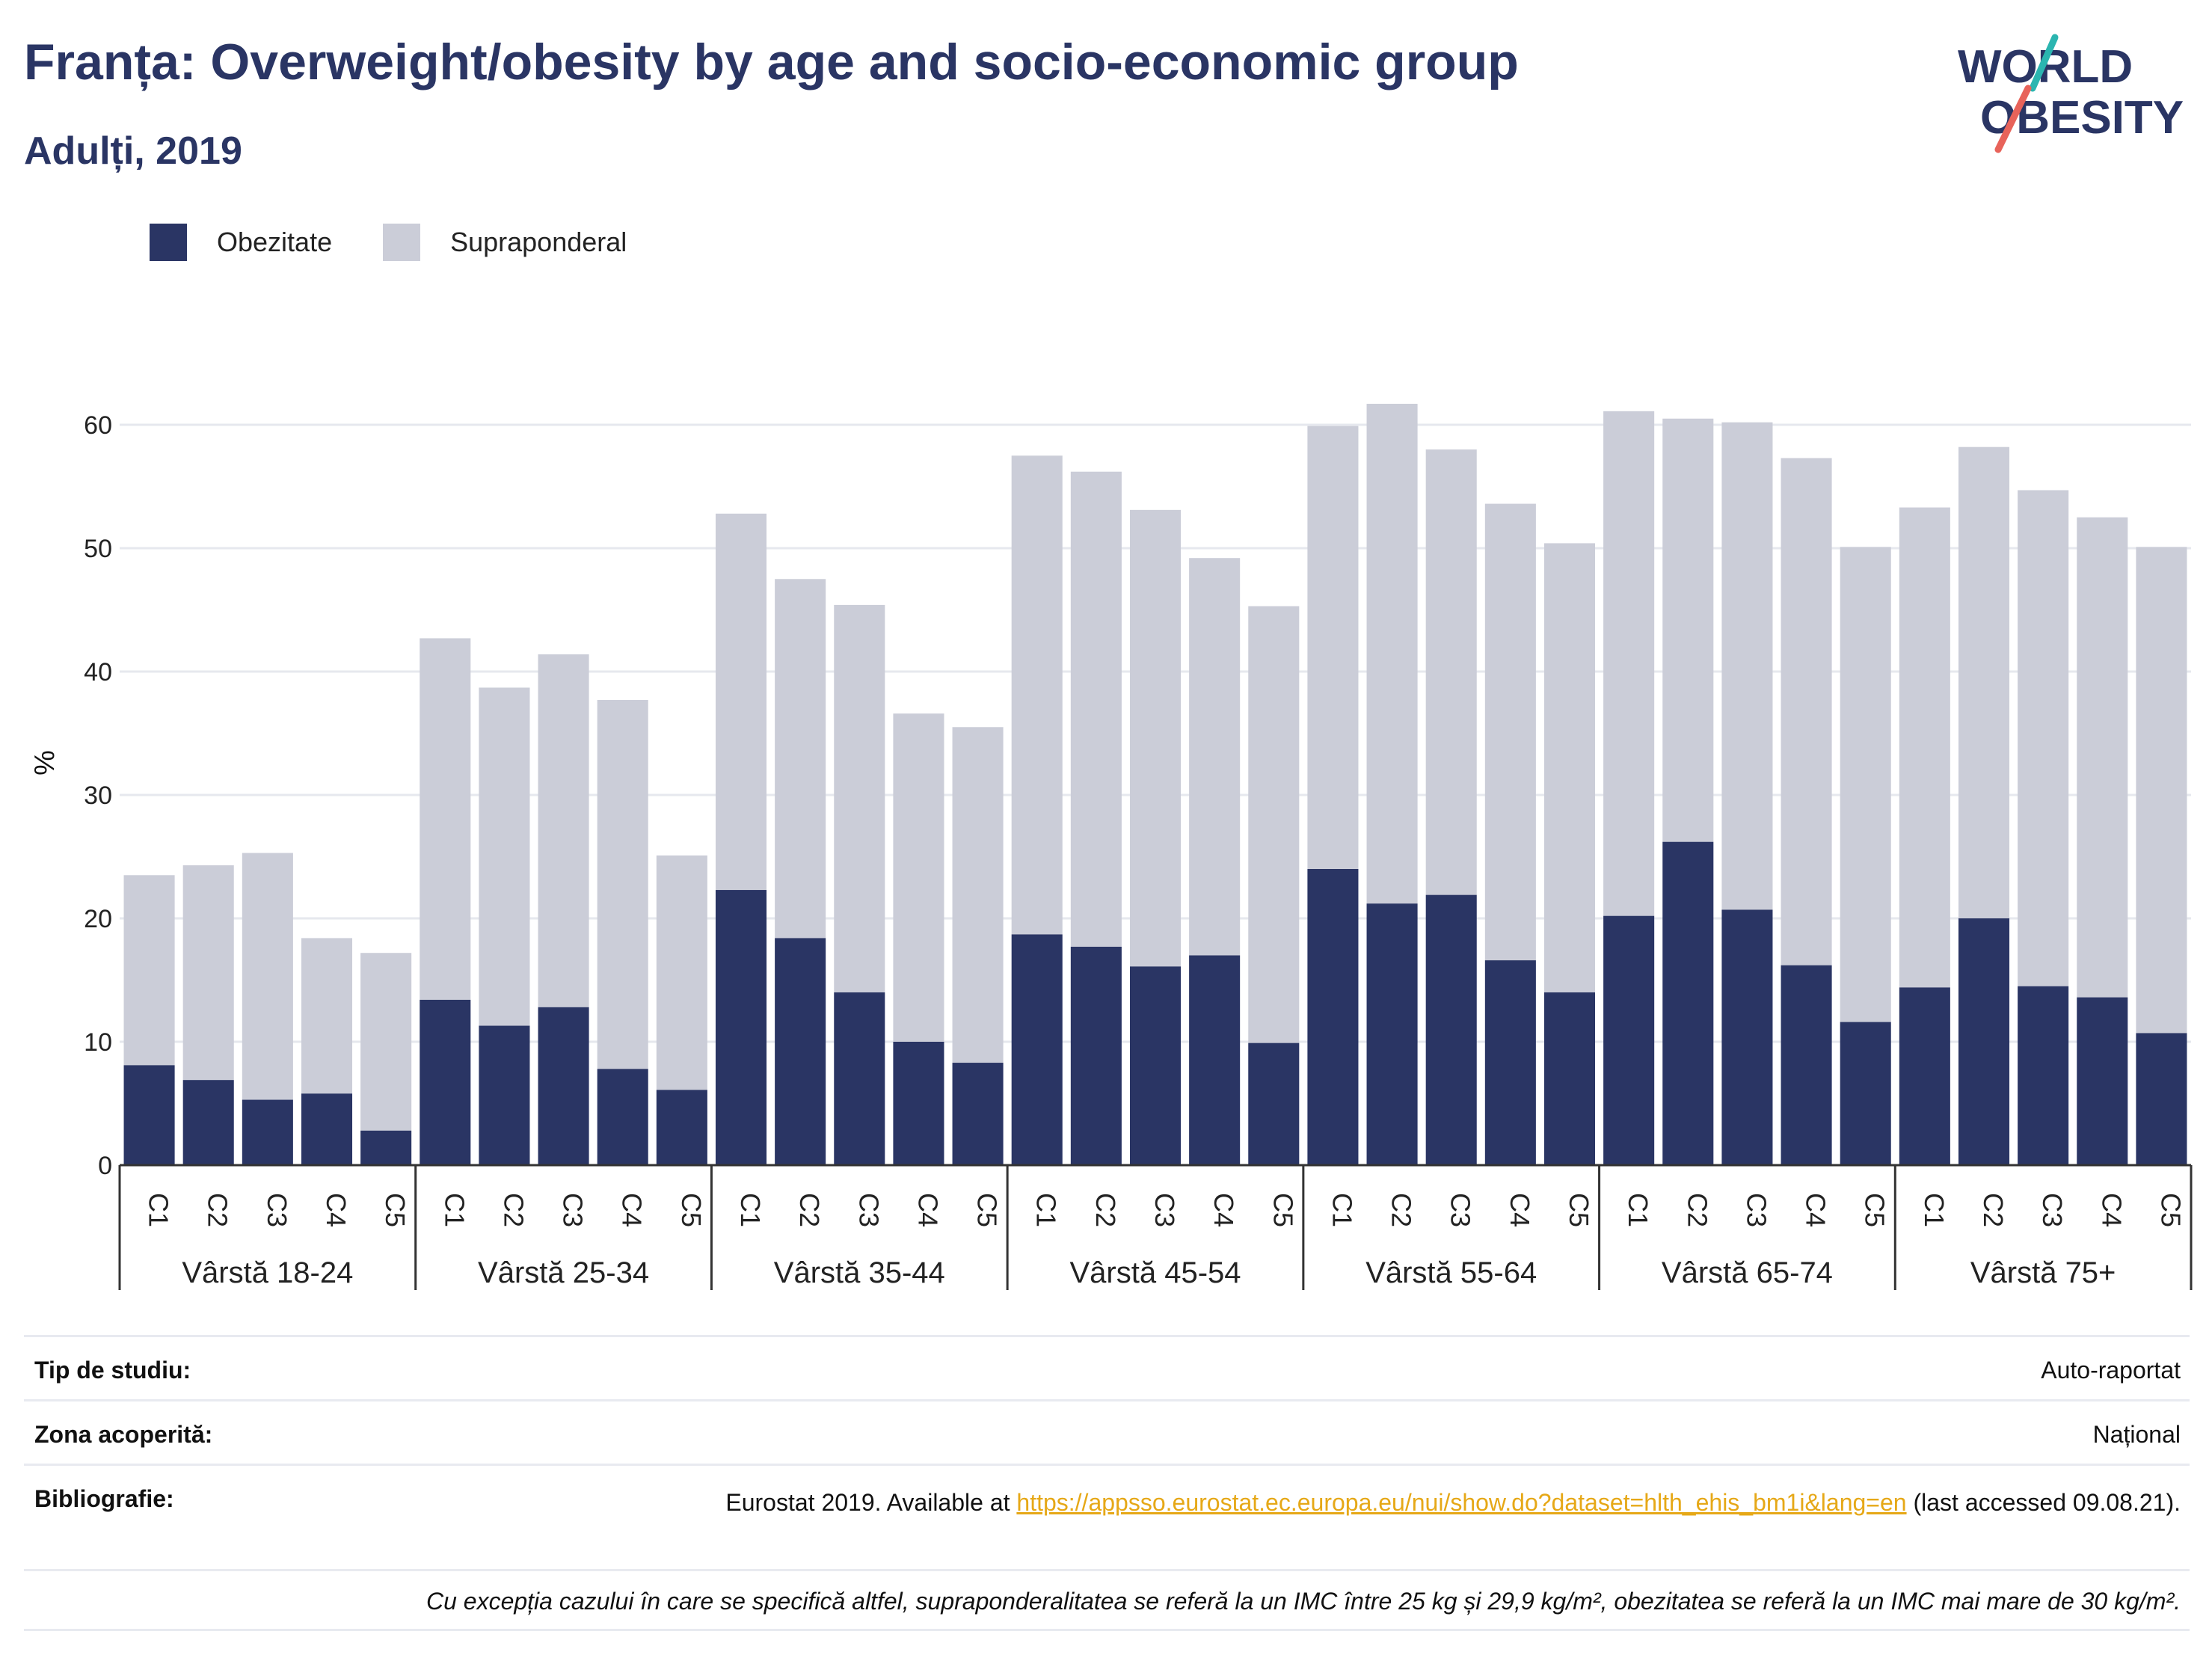 The height and width of the screenshot is (1655, 2212). Describe the element at coordinates (112, 1370) in the screenshot. I see `study-type-label: Tip de studiu:` at that location.